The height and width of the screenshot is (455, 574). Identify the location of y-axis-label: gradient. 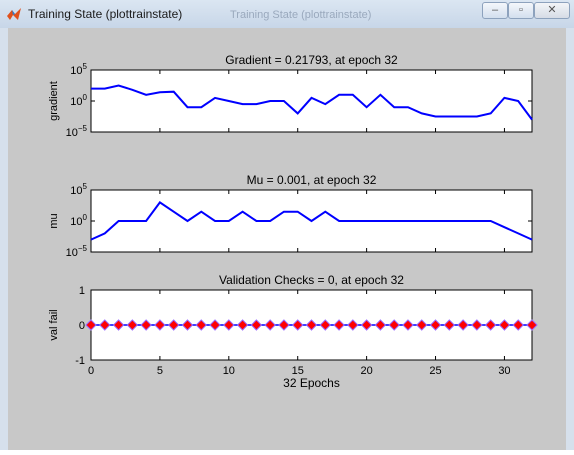
(54, 101).